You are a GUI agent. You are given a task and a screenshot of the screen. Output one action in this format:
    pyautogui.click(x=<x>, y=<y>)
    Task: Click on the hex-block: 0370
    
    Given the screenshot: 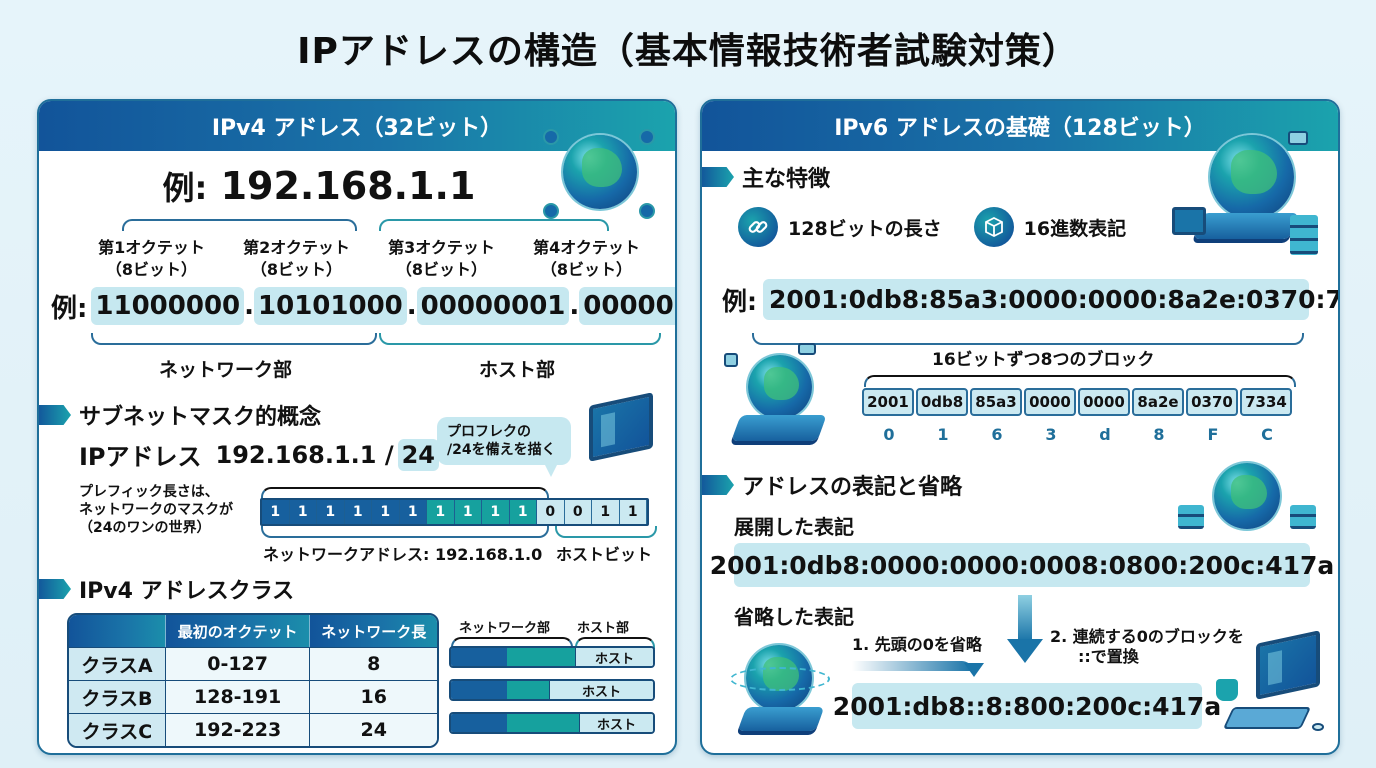 What is the action you would take?
    pyautogui.click(x=1212, y=402)
    